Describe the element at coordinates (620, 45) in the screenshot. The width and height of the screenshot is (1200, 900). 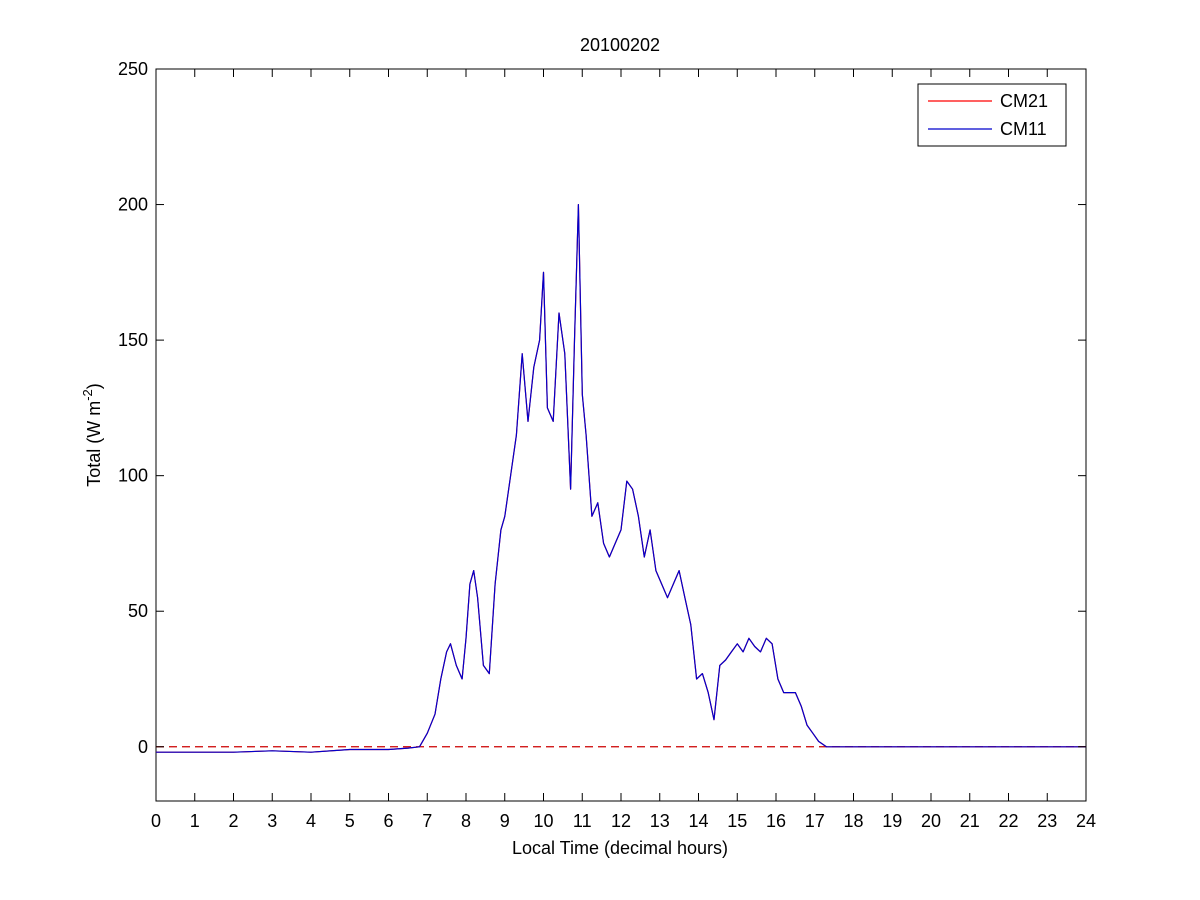
I see `chart-title: 20100202` at that location.